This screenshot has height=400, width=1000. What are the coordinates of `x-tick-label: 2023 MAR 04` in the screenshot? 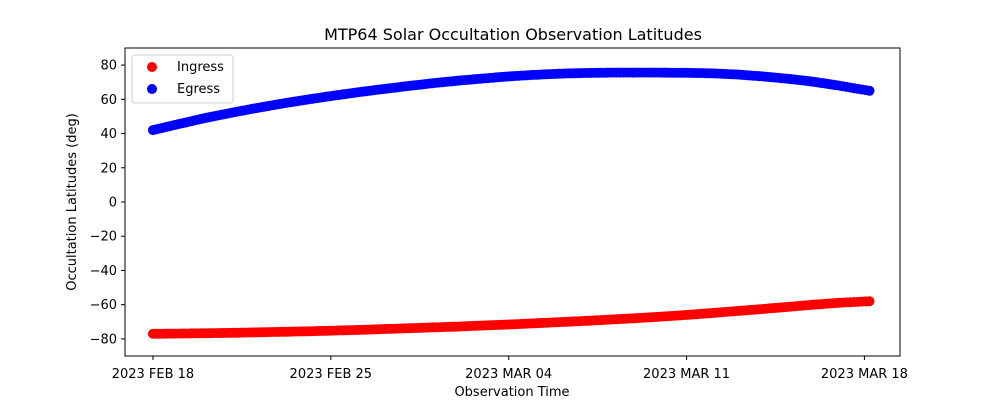 It's located at (508, 374).